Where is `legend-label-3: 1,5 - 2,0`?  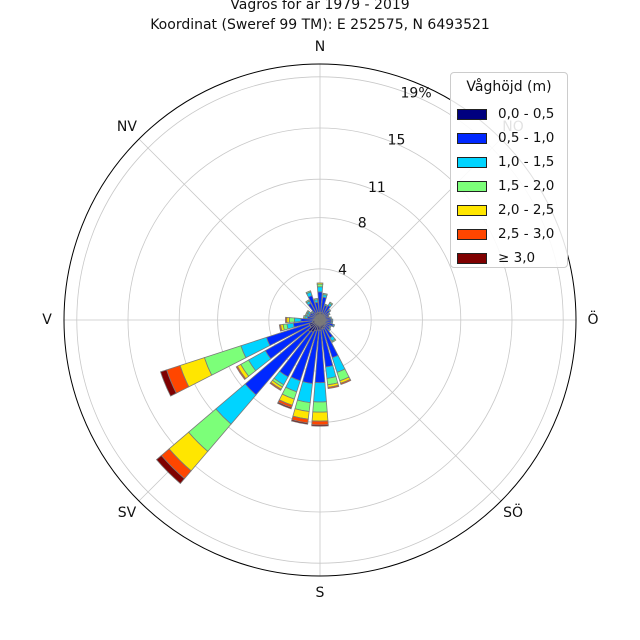
legend-label-3: 1,5 - 2,0 is located at coordinates (526, 186).